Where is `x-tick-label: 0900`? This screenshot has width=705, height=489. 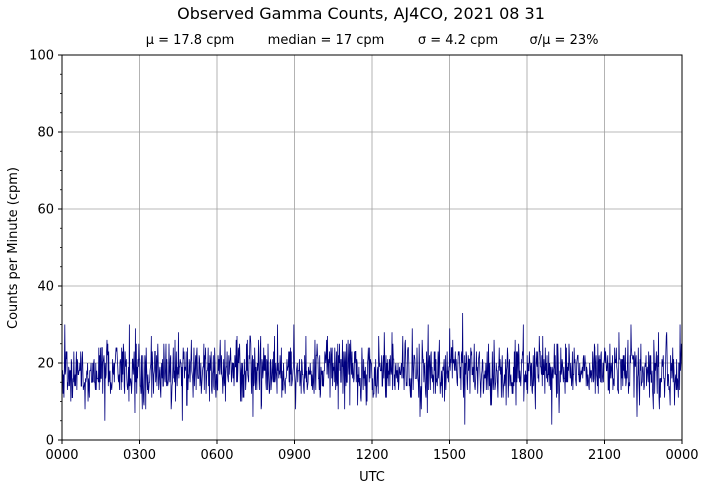 x-tick-label: 0900 is located at coordinates (294, 455).